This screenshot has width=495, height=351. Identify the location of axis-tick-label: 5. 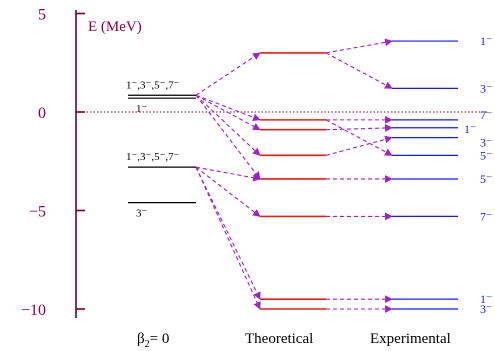
(42, 15).